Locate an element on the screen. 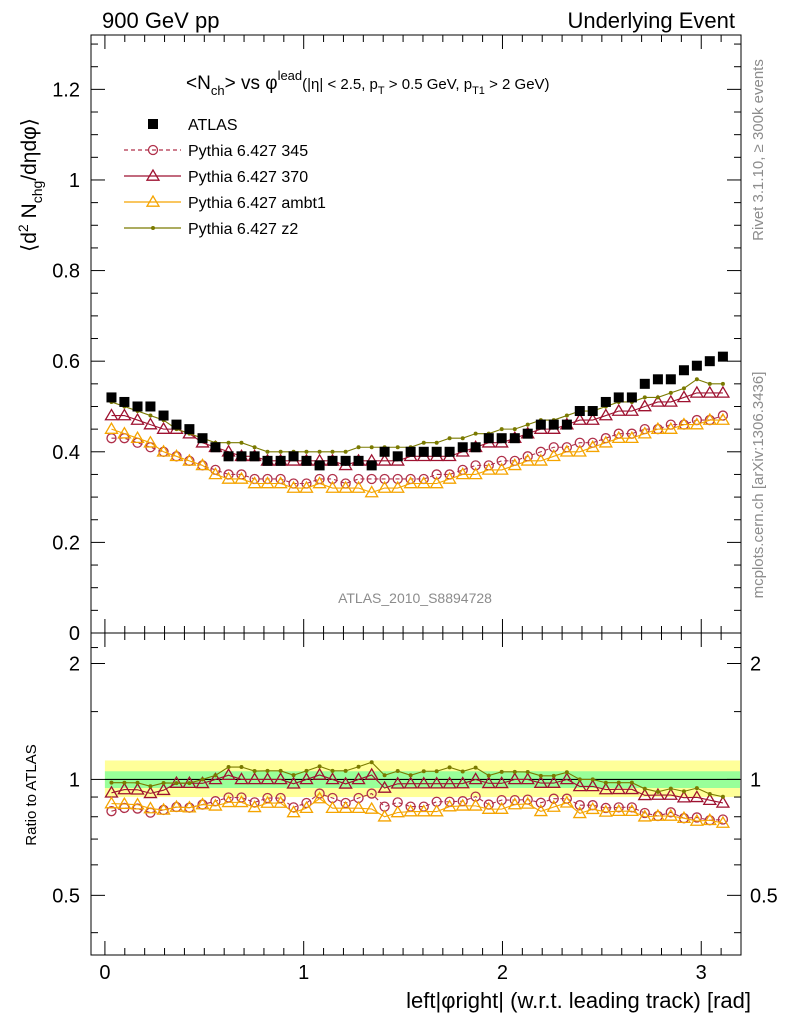 This screenshot has height=1024, width=786. analysis-watermark: ATLAS_2010_S8894728 is located at coordinates (415, 598).